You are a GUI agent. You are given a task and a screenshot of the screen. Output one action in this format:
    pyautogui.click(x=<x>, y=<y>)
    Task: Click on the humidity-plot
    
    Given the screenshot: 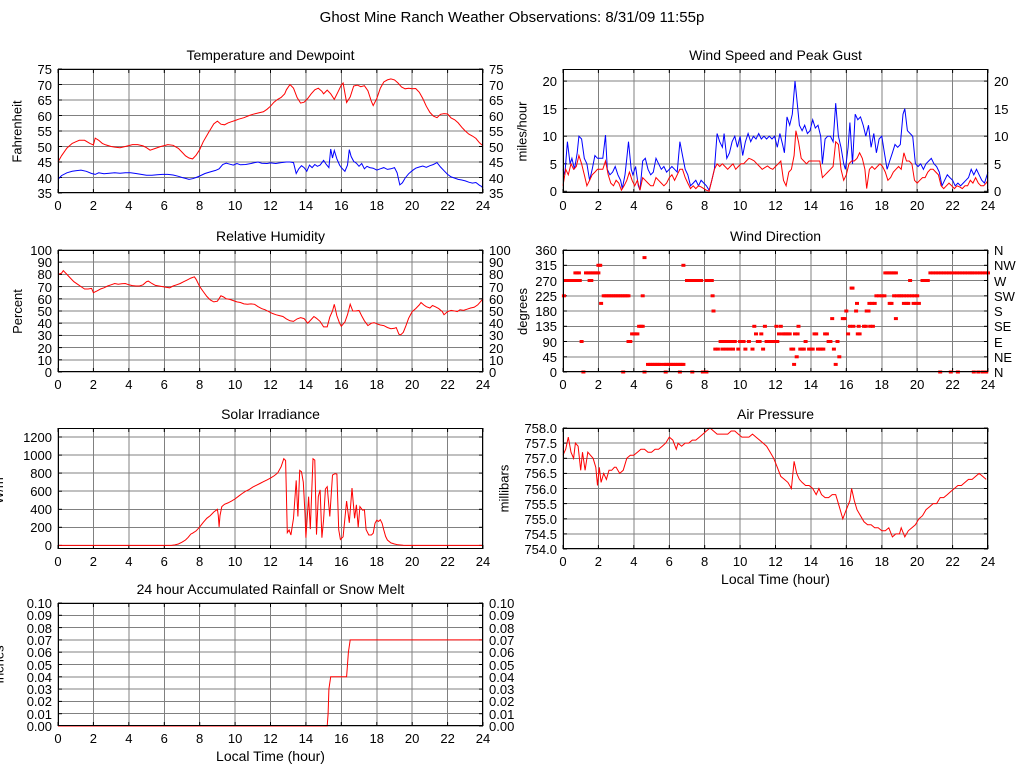 What is the action you would take?
    pyautogui.click(x=270, y=311)
    